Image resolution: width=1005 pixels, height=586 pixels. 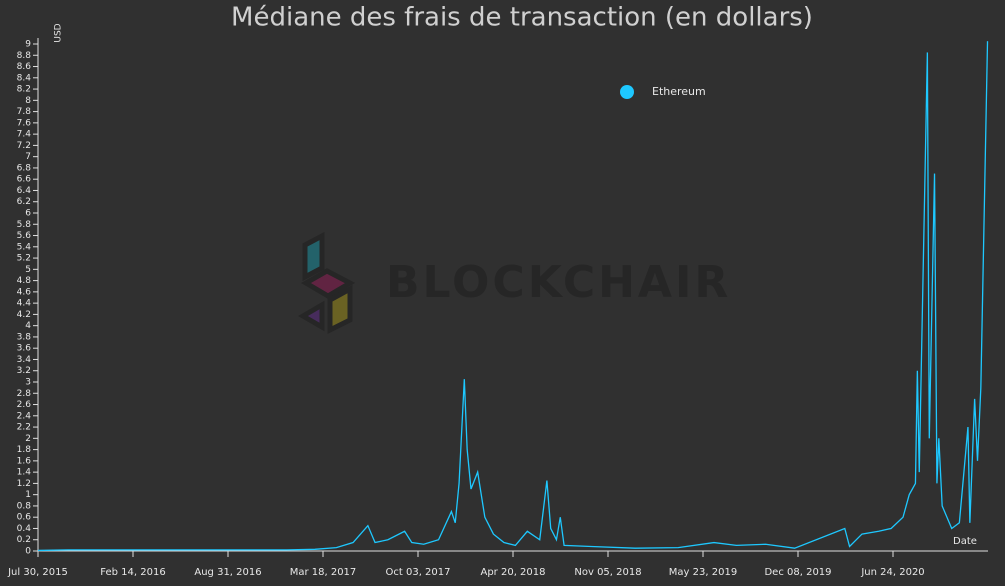 What do you see at coordinates (24, 518) in the screenshot?
I see `y-tick-label: 0.6` at bounding box center [24, 518].